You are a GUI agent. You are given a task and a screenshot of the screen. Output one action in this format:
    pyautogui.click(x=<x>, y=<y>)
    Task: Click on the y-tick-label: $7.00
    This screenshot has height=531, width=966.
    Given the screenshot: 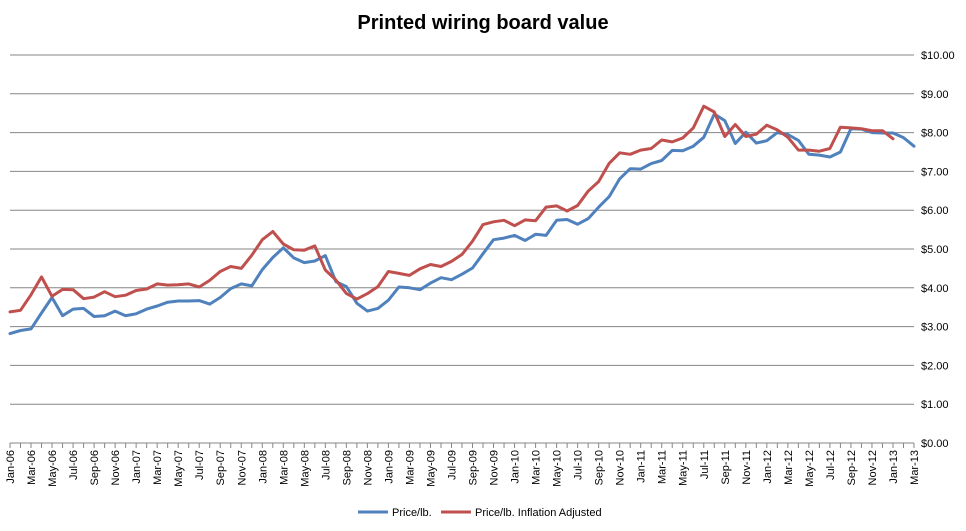 What is the action you would take?
    pyautogui.click(x=935, y=172)
    